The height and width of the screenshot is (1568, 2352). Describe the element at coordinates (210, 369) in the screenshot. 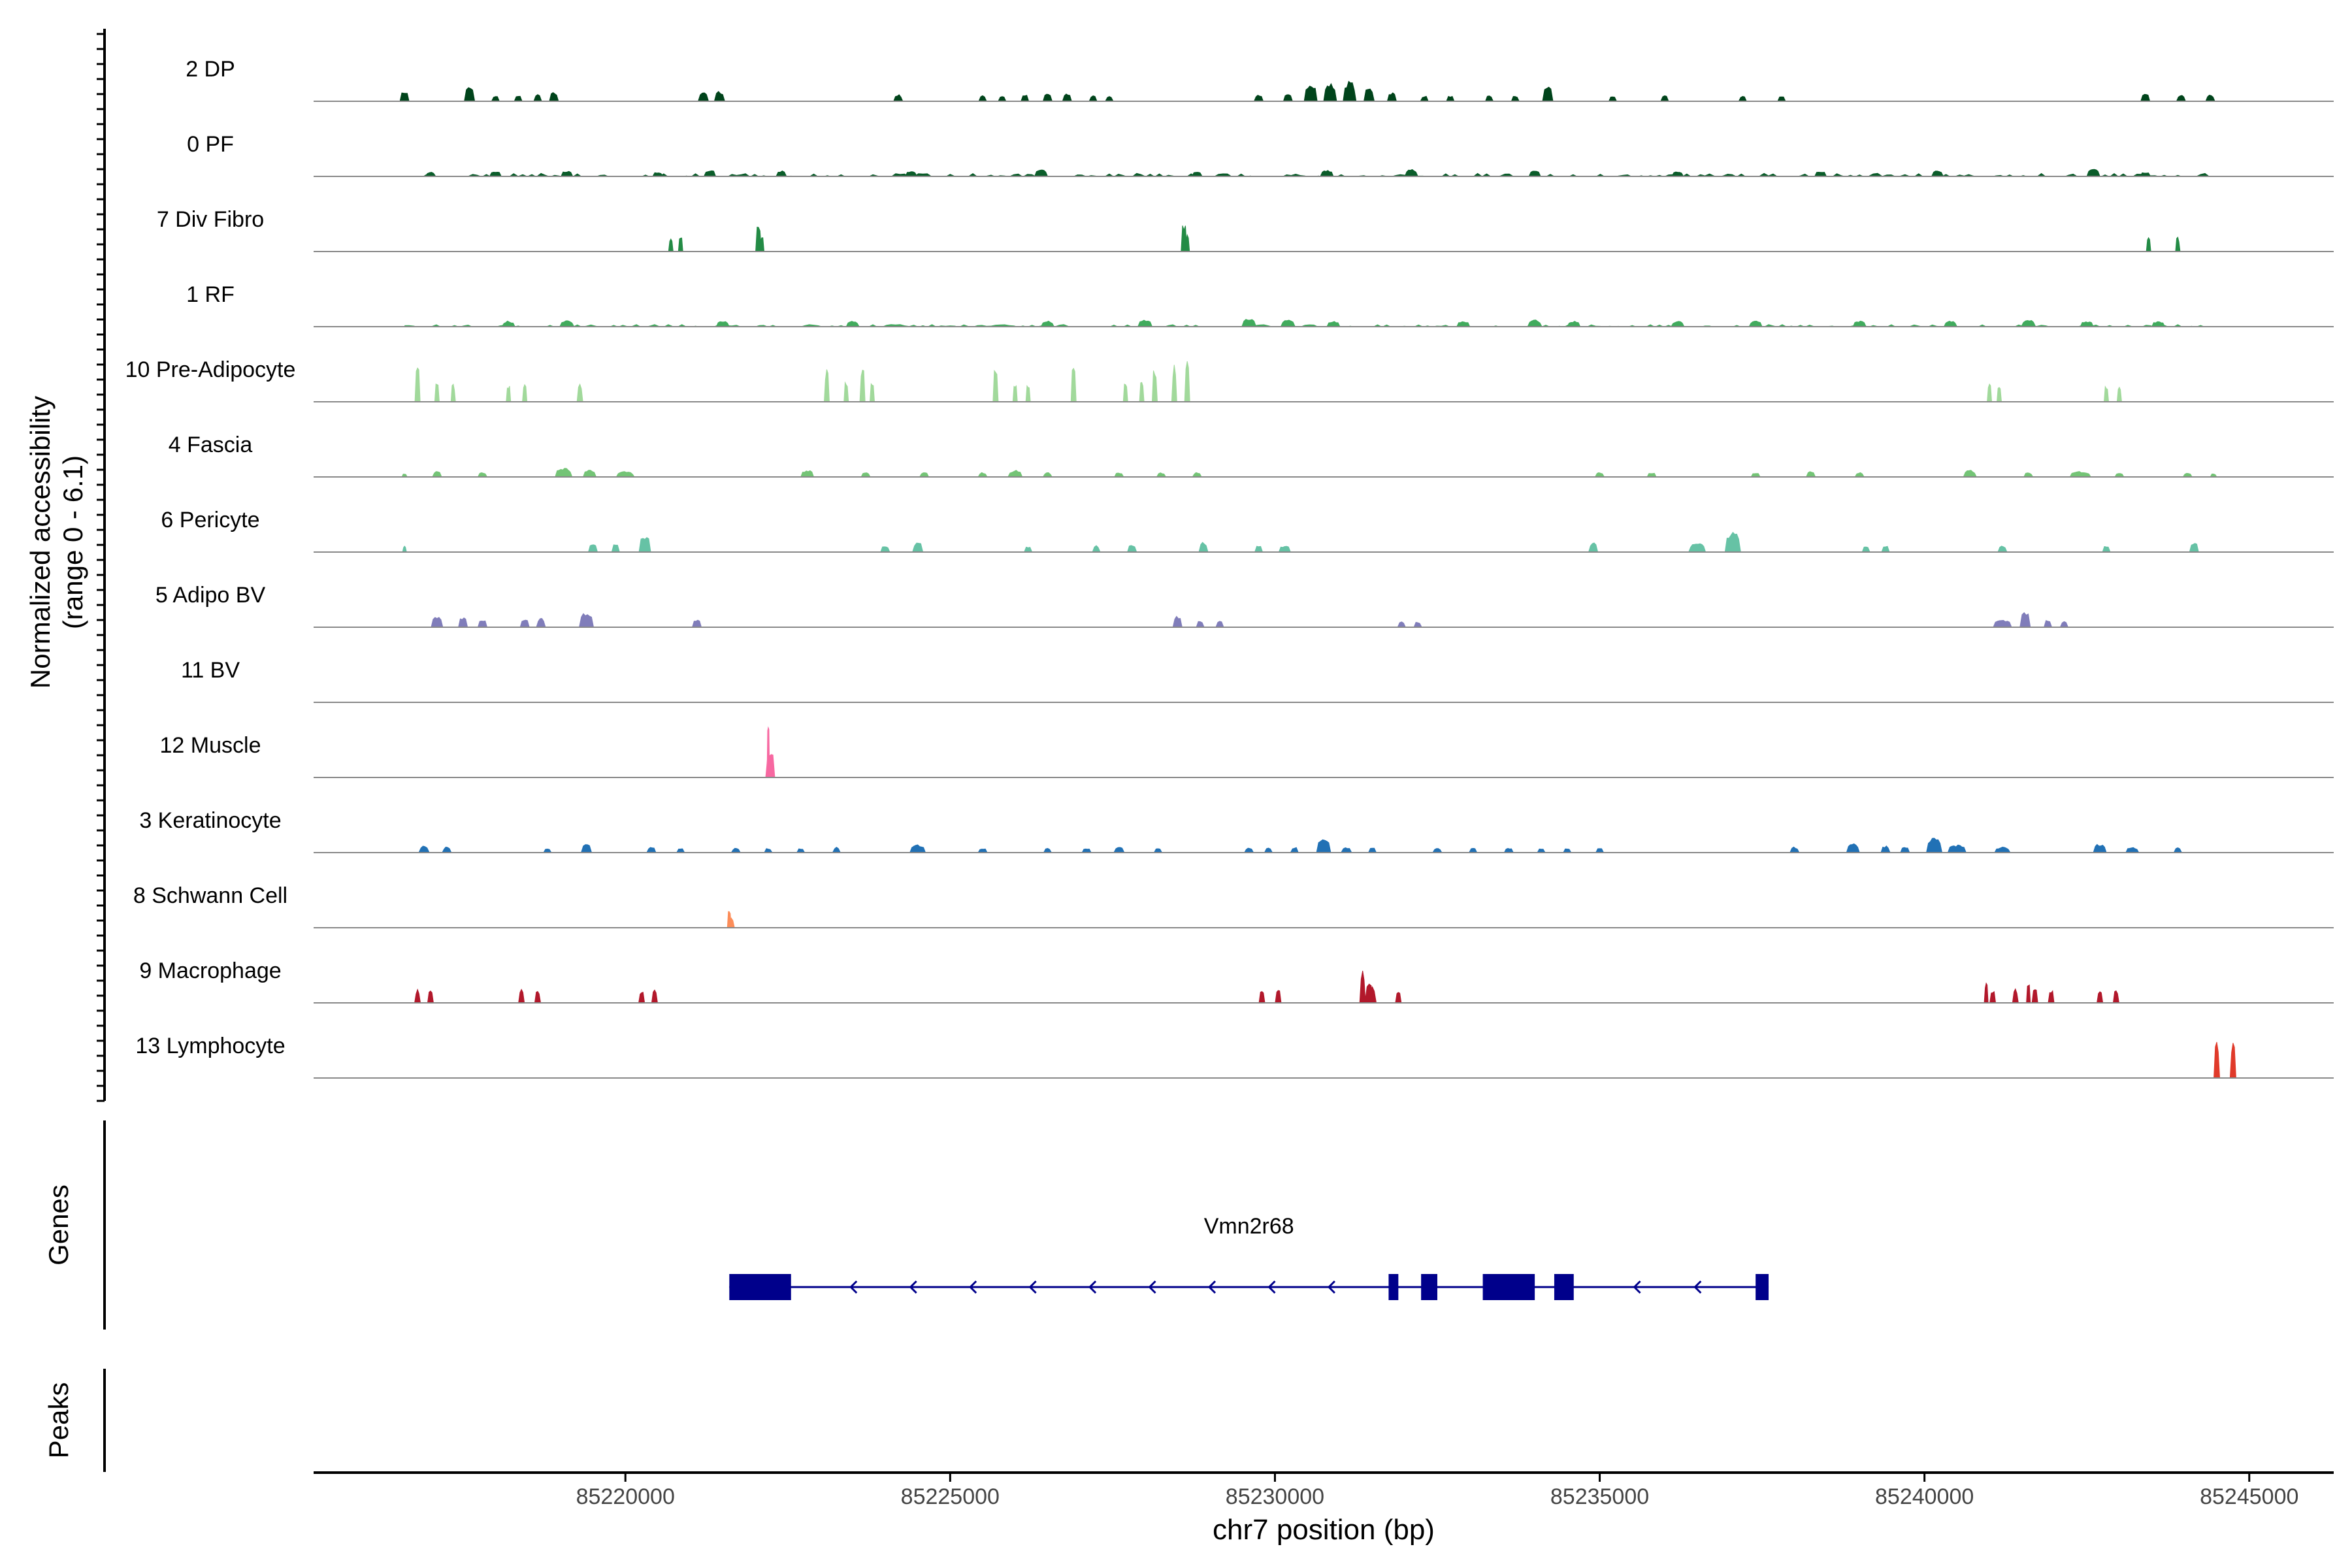

I see `track-label-10-pre-adipocyte: 10 Pre-Adipocyte` at that location.